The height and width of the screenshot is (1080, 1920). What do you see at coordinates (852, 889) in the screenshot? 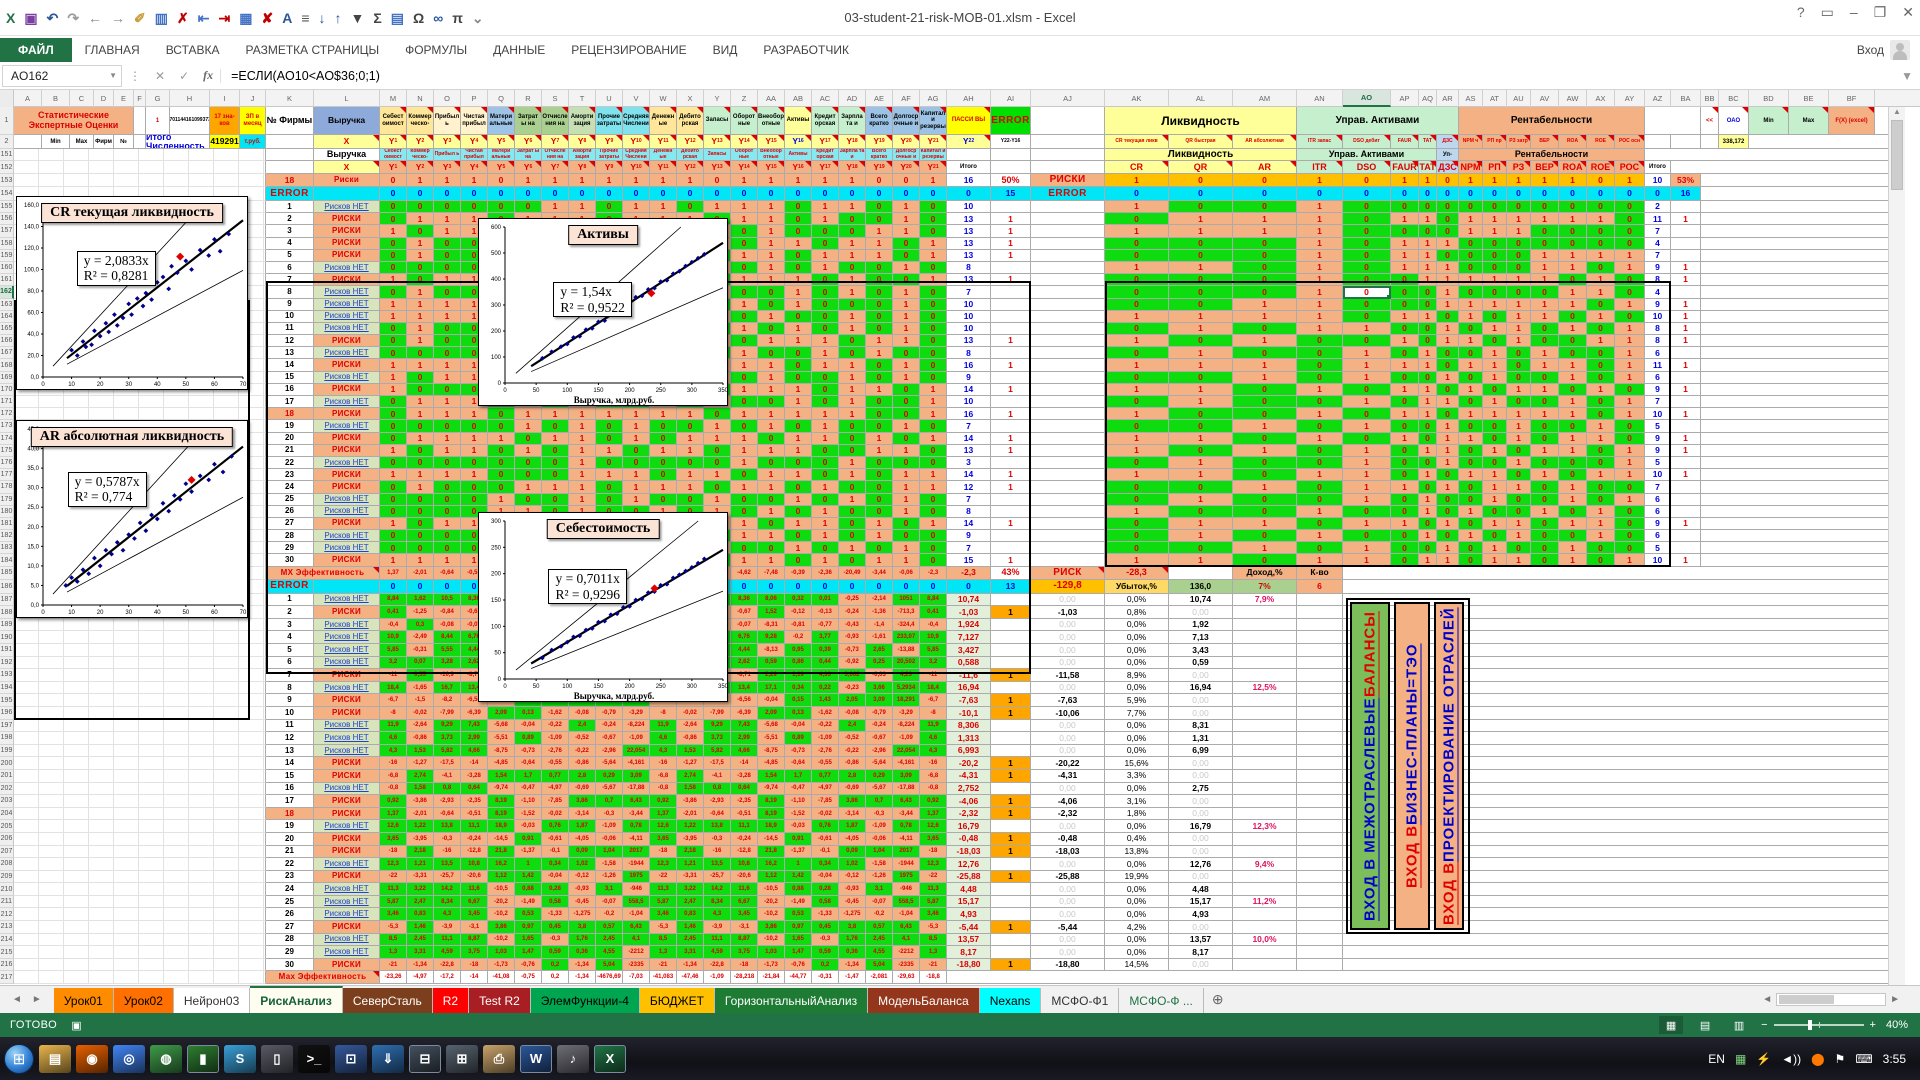
I see `numeric-cell: -0,93` at bounding box center [852, 889].